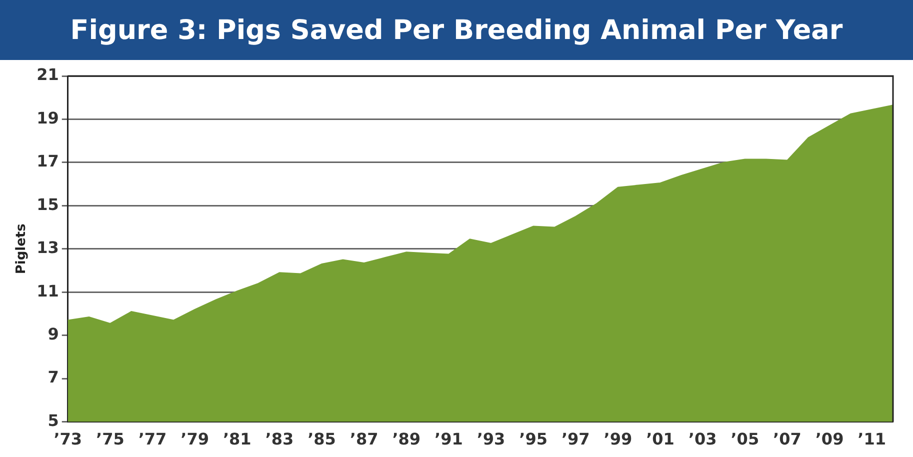  I want to click on y-tick-label: 19, so click(47, 118).